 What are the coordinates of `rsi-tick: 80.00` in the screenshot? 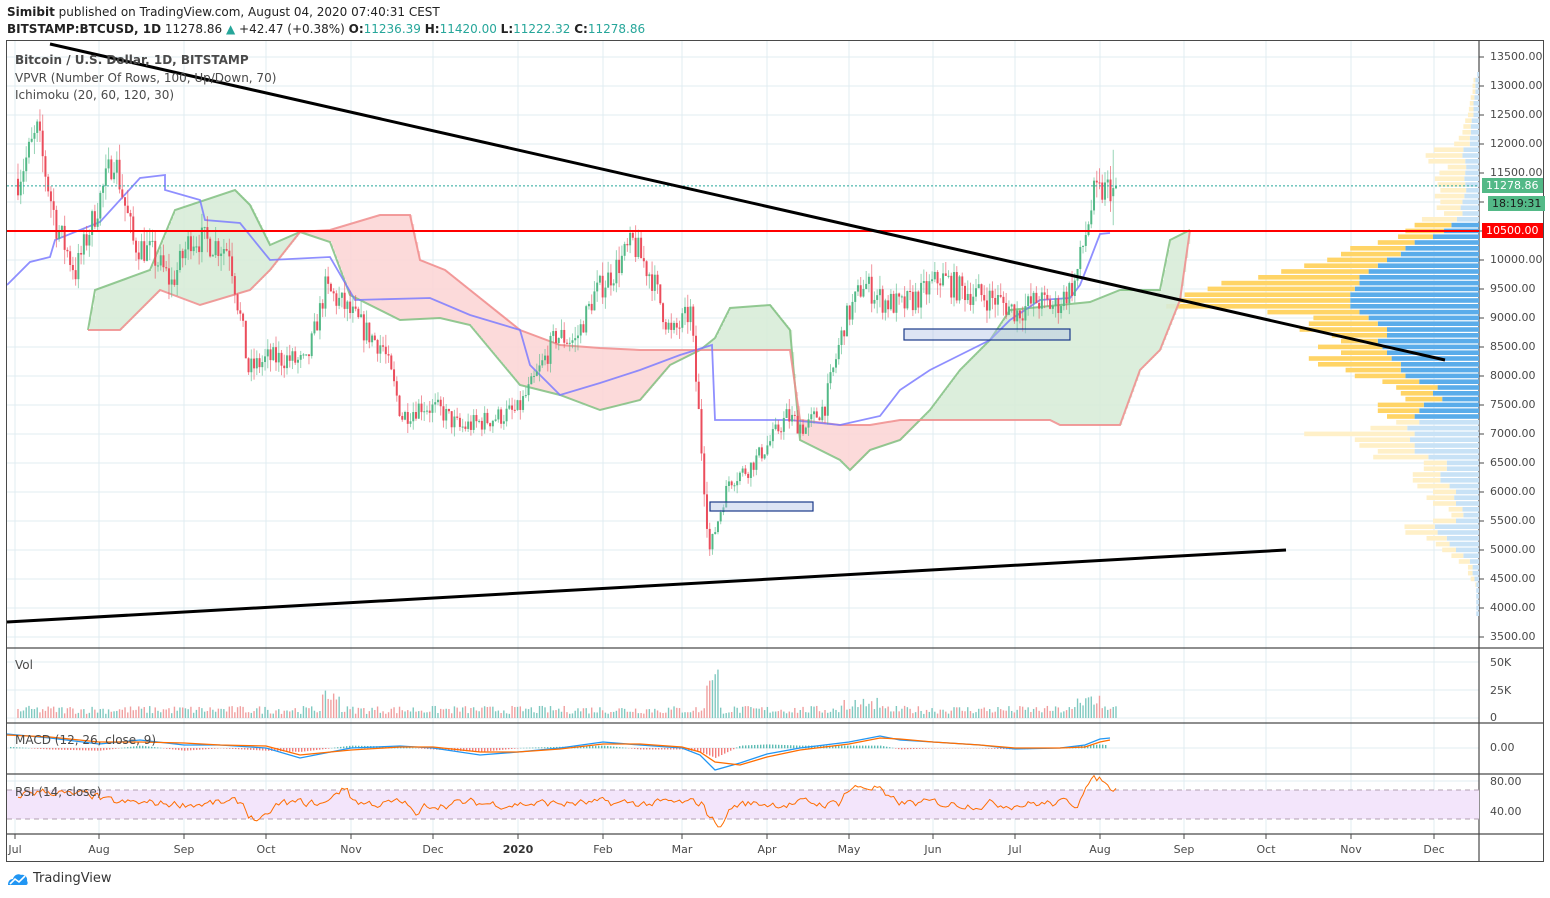 It's located at (1506, 781).